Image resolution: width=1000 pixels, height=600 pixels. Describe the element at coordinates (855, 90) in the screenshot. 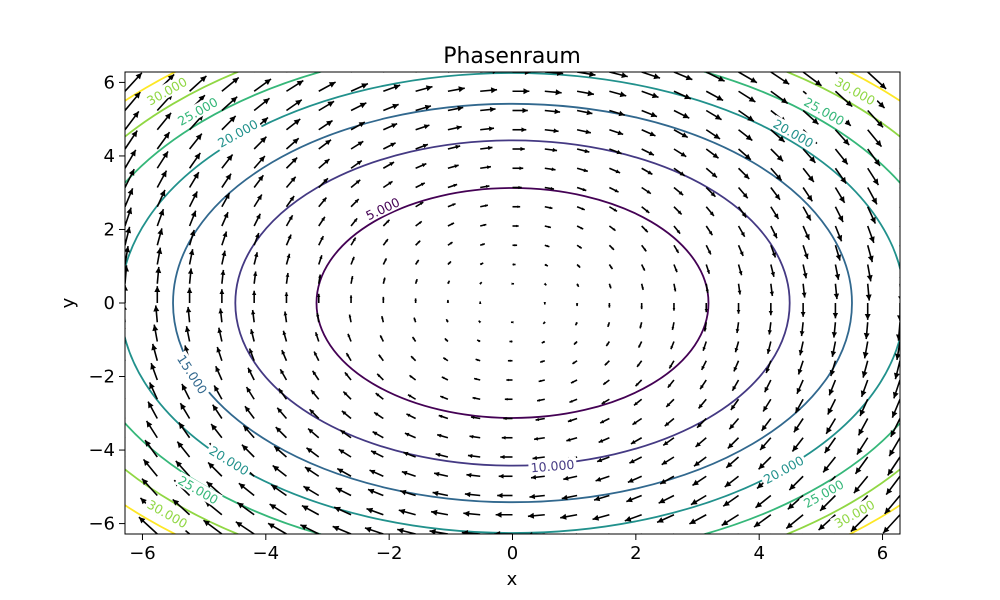

I see `contour-label: 30.000` at that location.